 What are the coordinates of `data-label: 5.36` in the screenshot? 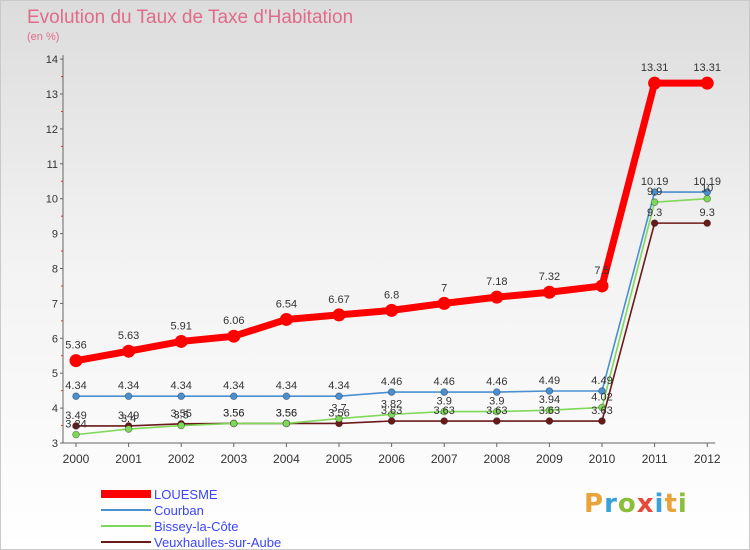 It's located at (75, 346).